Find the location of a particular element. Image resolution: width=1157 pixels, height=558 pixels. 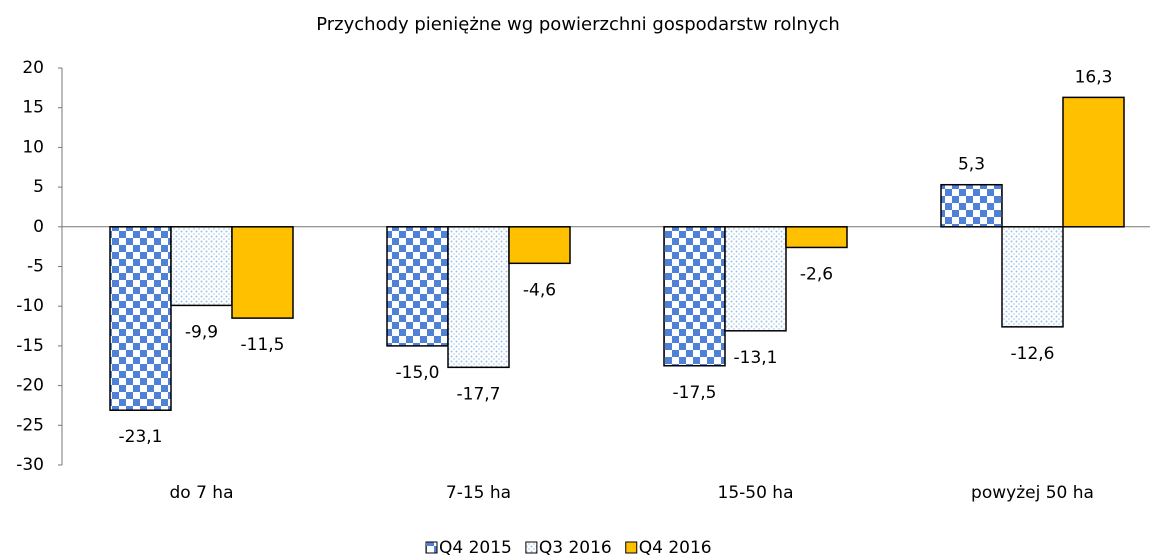

x-tick-label: do 7 ha is located at coordinates (201, 493).